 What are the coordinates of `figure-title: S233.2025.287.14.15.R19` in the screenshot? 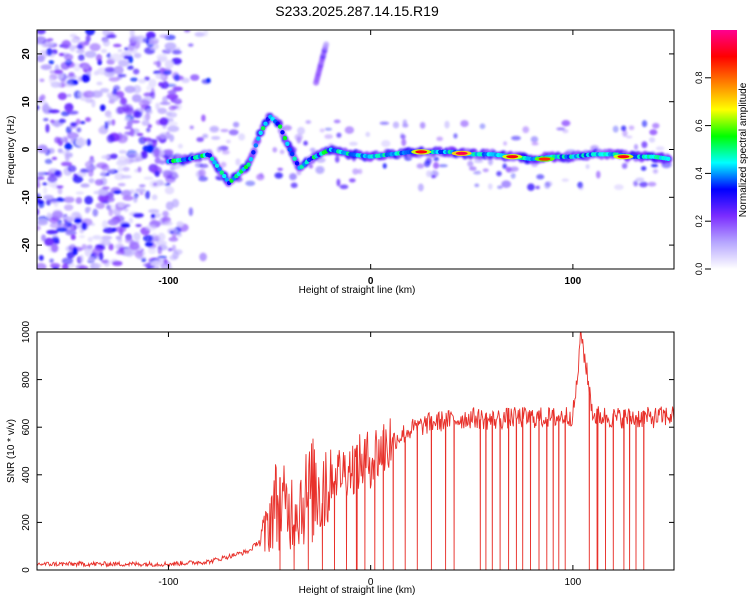 It's located at (357, 11).